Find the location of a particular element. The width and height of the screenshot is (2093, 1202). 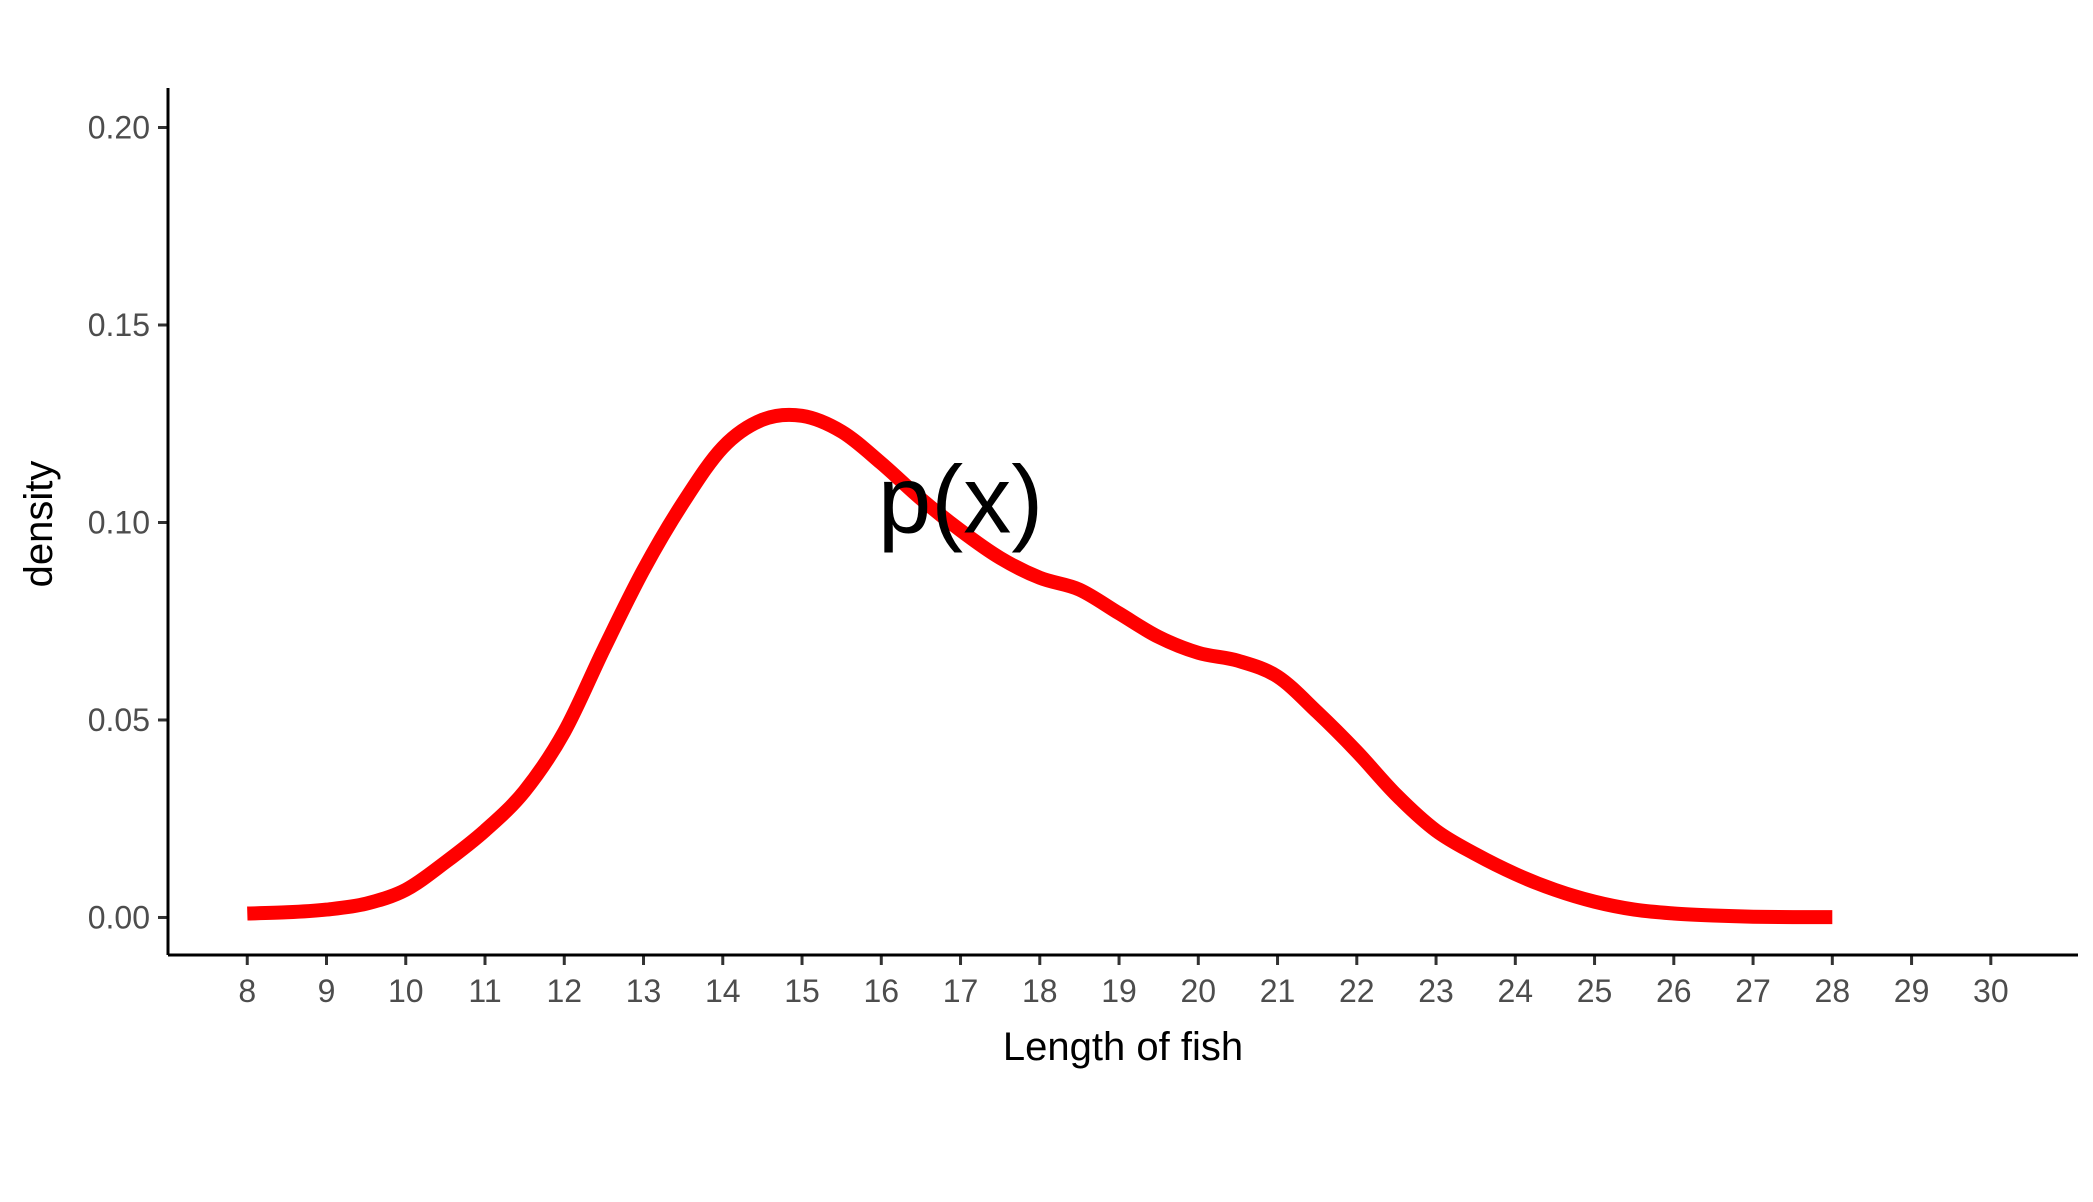

x-axis-title: Length of fish is located at coordinates (1123, 1047).